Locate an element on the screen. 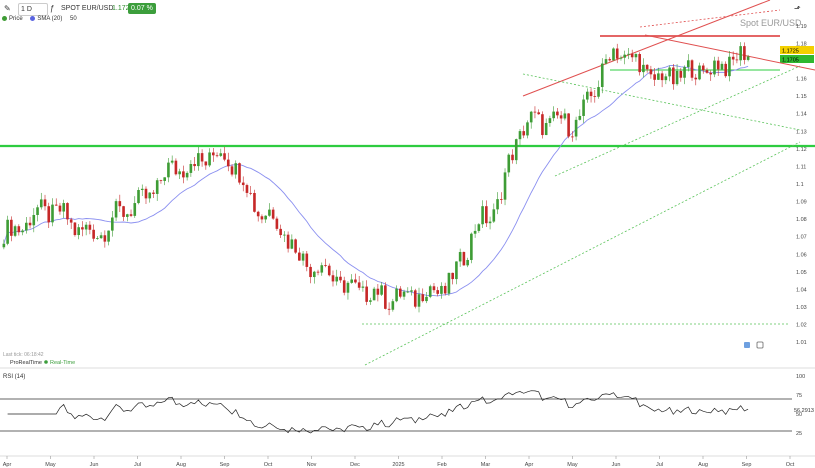 The image size is (815, 468). drawing-tool-icon: ✎ is located at coordinates (7, 8).